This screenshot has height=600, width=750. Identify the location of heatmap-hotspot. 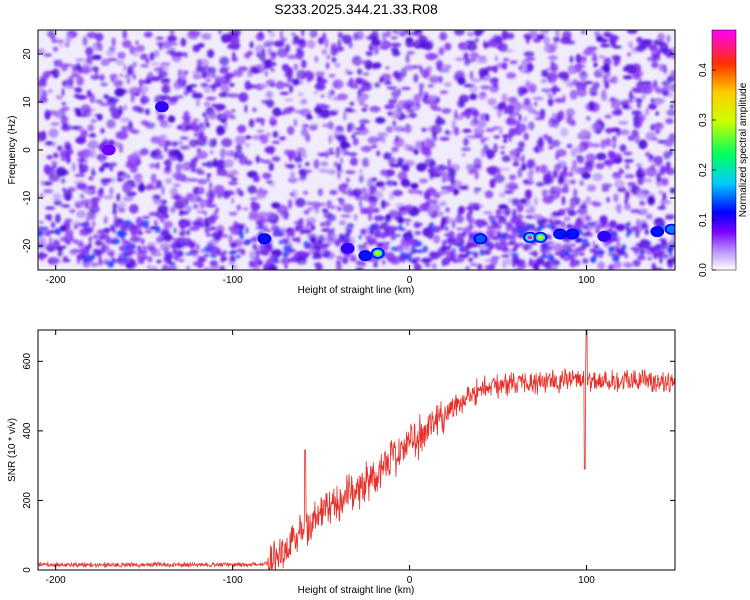
(365, 255).